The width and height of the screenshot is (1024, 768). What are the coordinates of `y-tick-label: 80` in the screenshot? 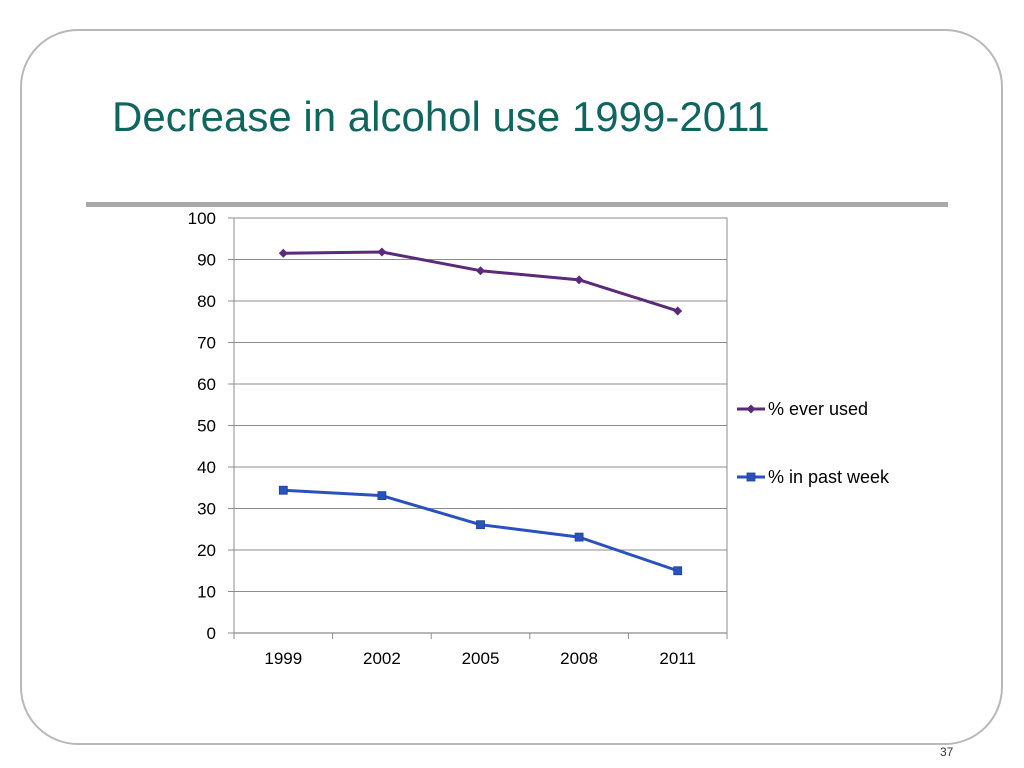 It's located at (206, 301).